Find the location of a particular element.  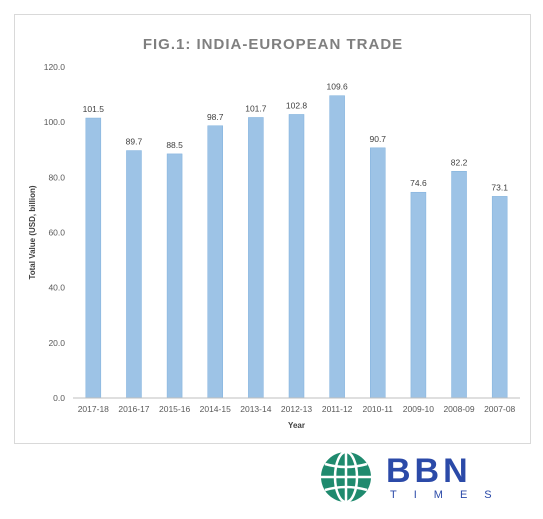

globe-icon is located at coordinates (346, 477).